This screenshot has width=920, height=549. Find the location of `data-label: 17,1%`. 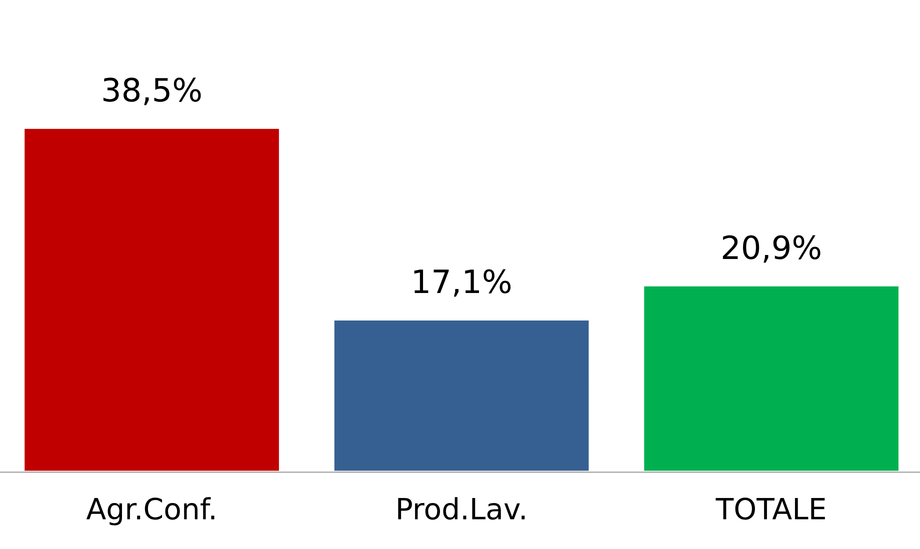

data-label: 17,1% is located at coordinates (462, 283).